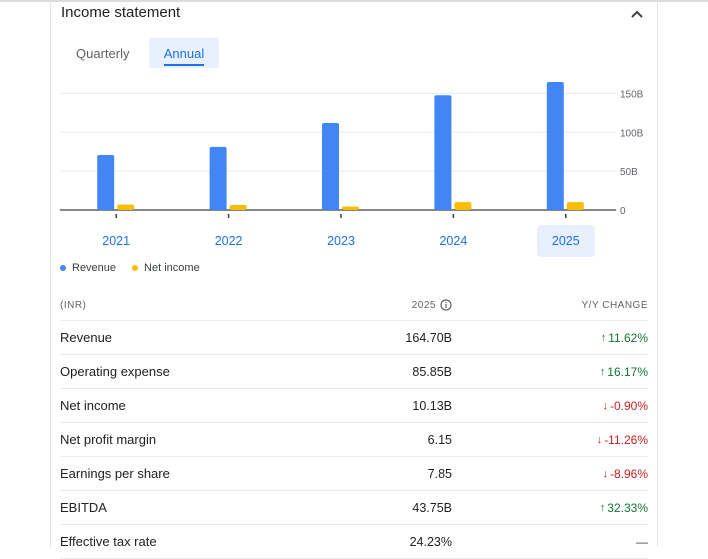 The width and height of the screenshot is (708, 559). Describe the element at coordinates (121, 12) in the screenshot. I see `card-title: Income statement` at that location.